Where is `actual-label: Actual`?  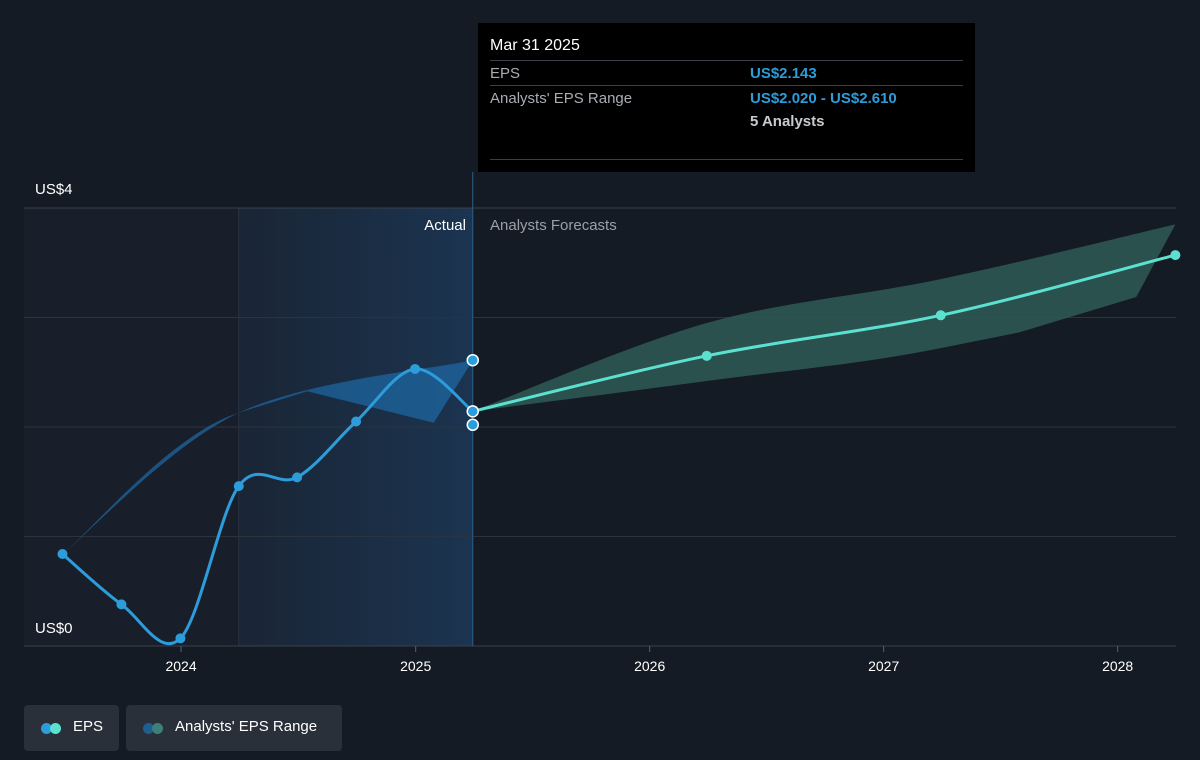 actual-label: Actual is located at coordinates (445, 225).